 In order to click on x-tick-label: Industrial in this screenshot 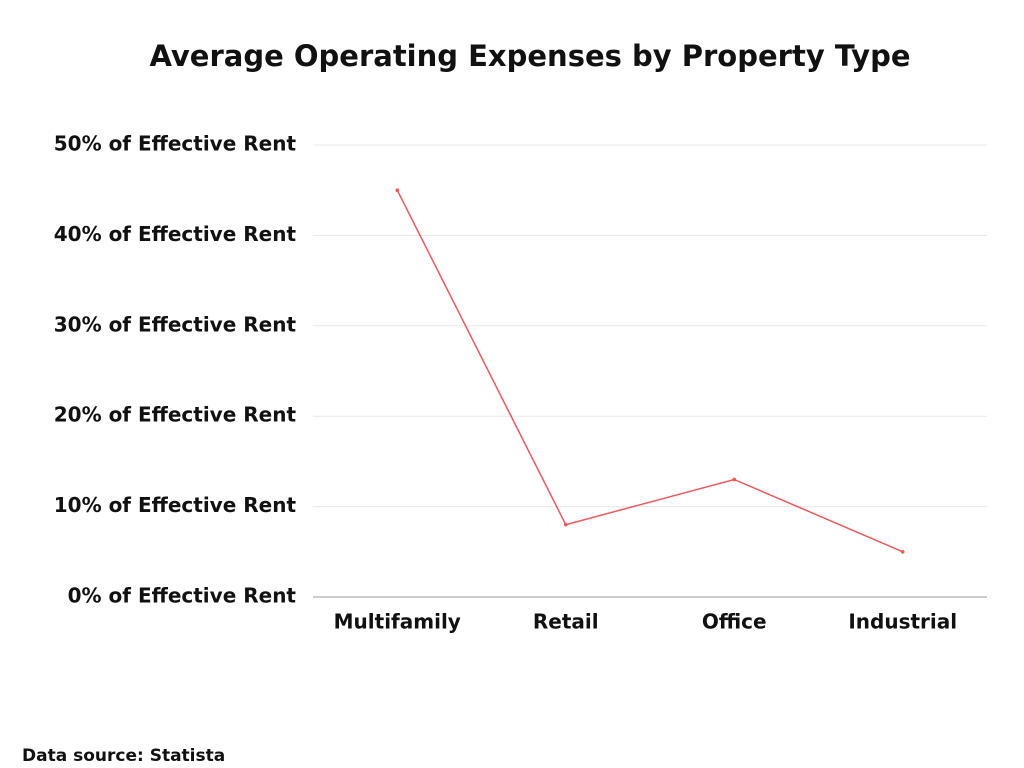, I will do `click(902, 622)`.